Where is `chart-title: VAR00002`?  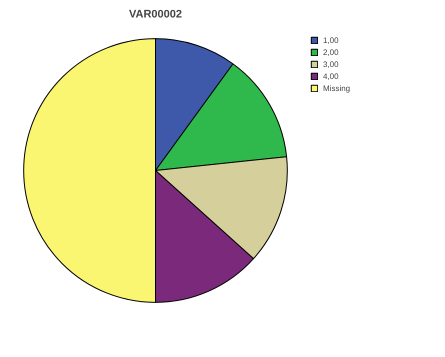 chart-title: VAR00002 is located at coordinates (155, 14).